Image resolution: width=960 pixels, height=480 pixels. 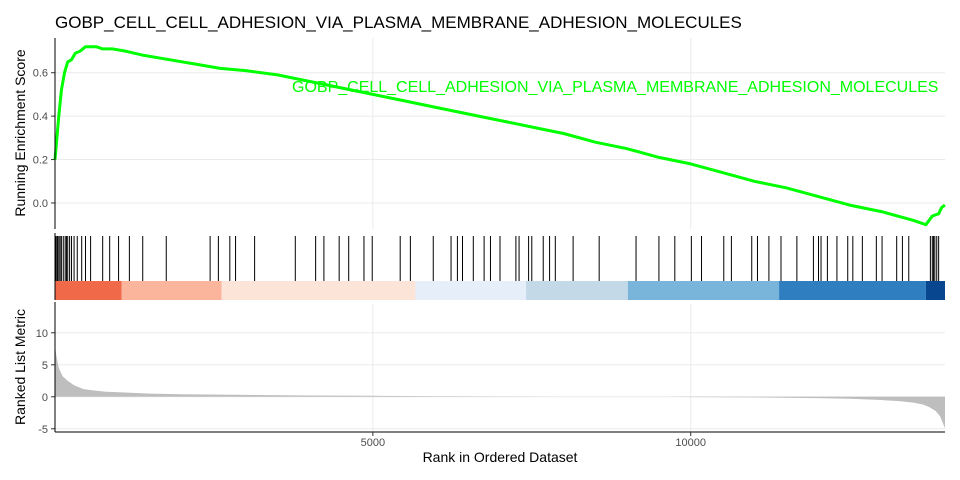 I want to click on running-score-y-ticks: 0.0 0.2 0.4 0.6, so click(x=44, y=139).